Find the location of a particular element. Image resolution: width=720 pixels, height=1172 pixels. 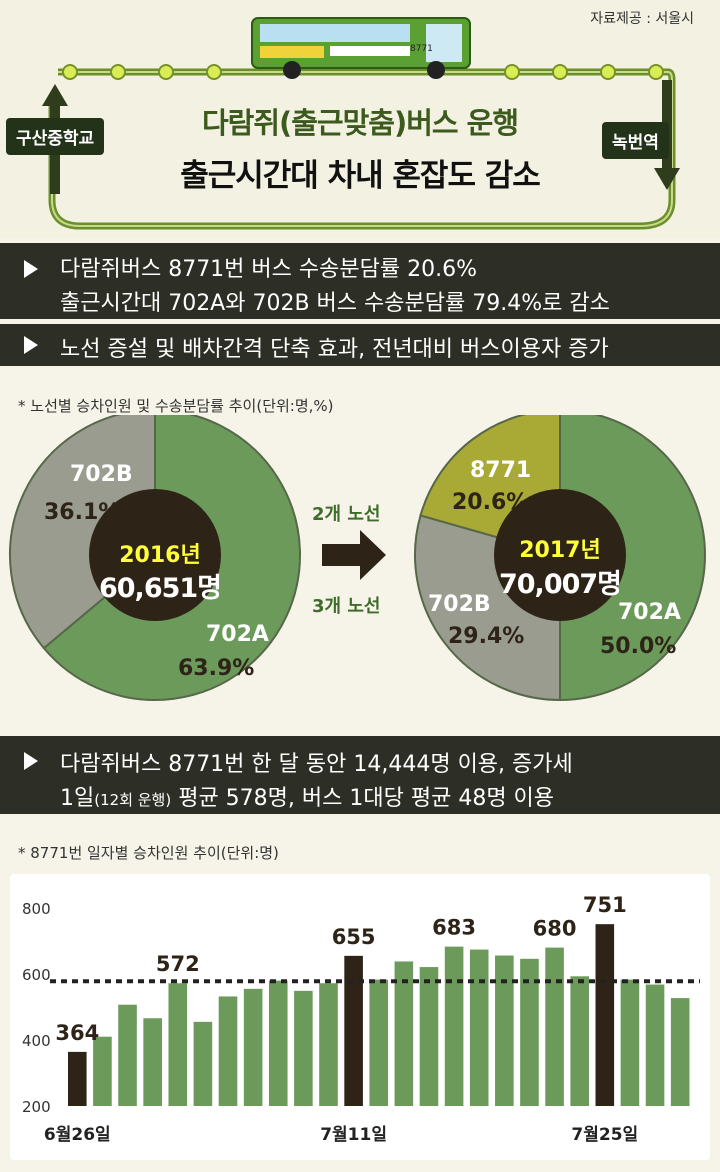

x-tick-label: 7월11일 is located at coordinates (353, 1135).